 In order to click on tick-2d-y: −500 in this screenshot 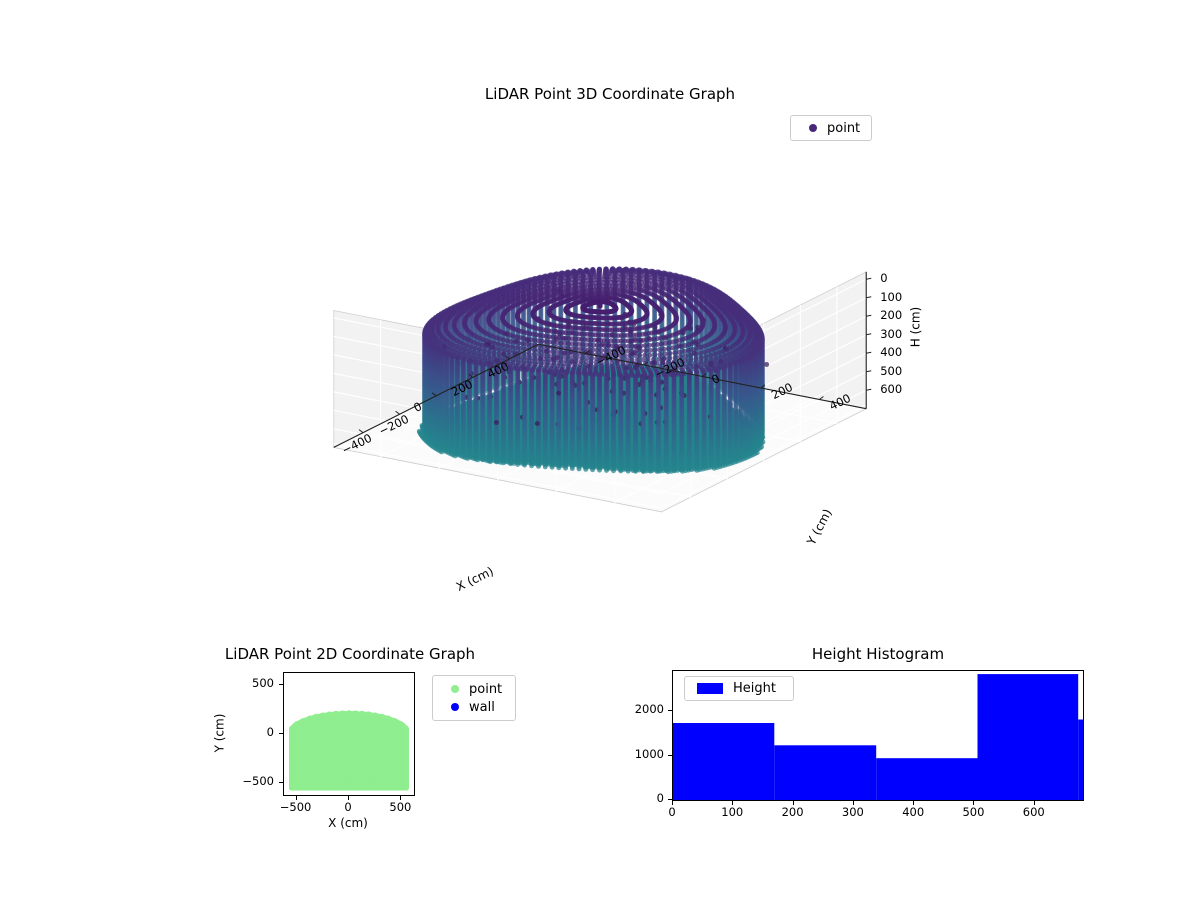, I will do `click(253, 781)`.